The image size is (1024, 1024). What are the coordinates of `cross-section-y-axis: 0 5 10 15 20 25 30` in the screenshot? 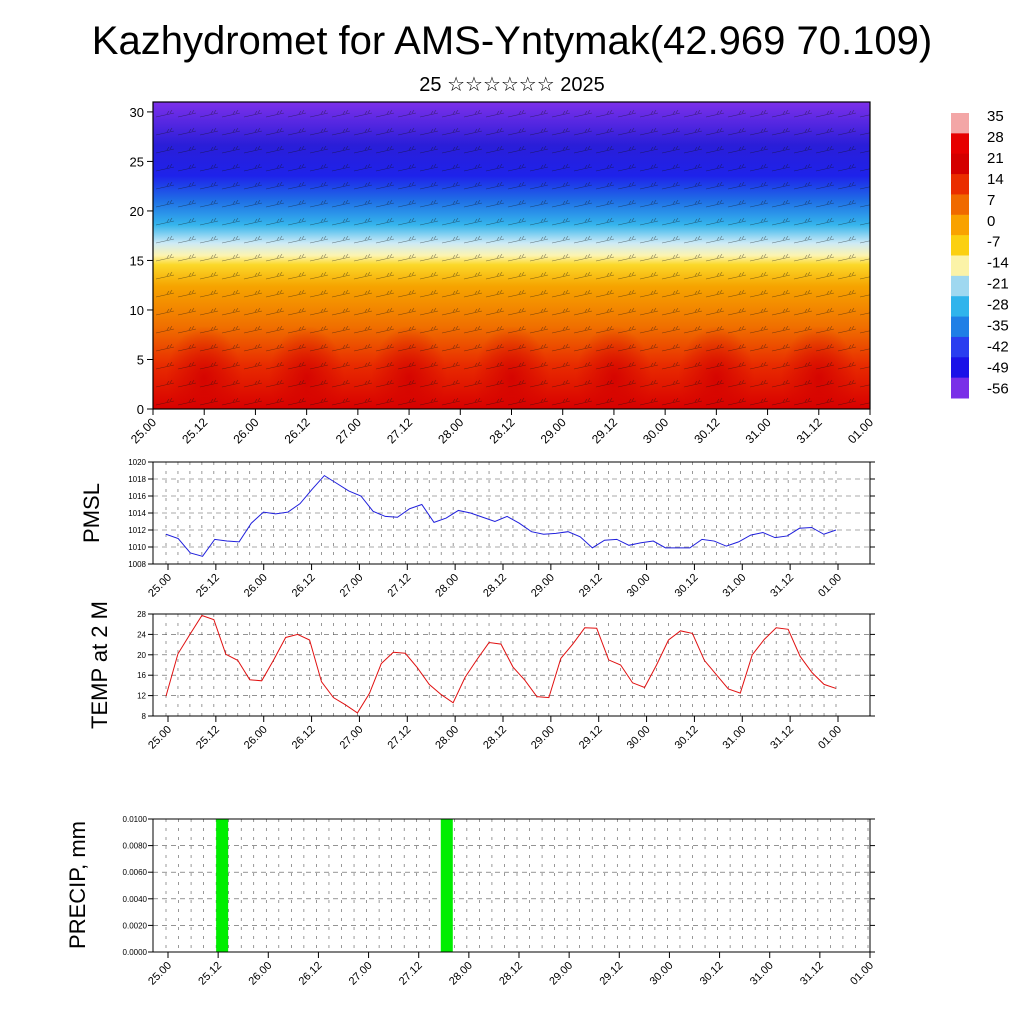 It's located at (141, 261).